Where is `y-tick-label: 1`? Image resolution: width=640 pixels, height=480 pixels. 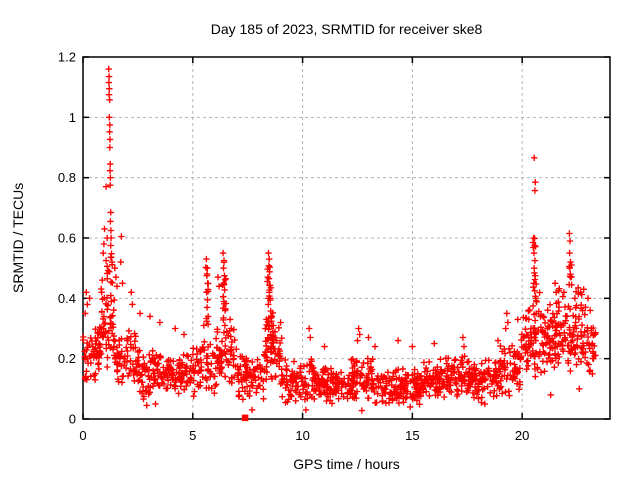 y-tick-label: 1 is located at coordinates (72, 117).